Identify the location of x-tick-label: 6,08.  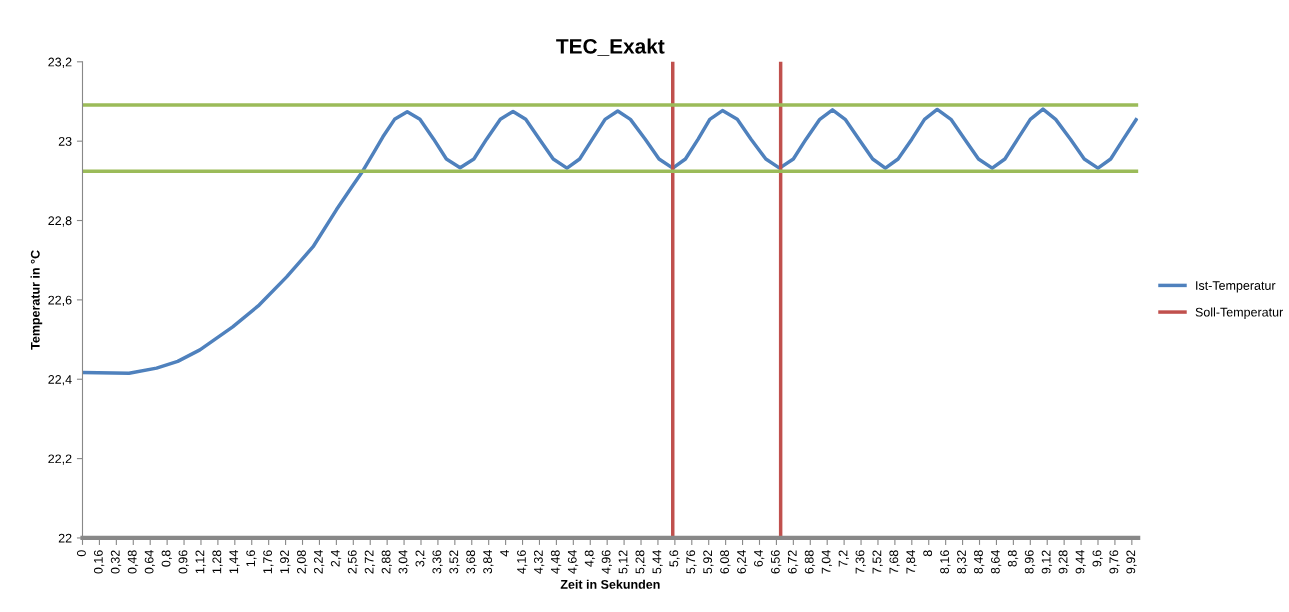
(725, 562).